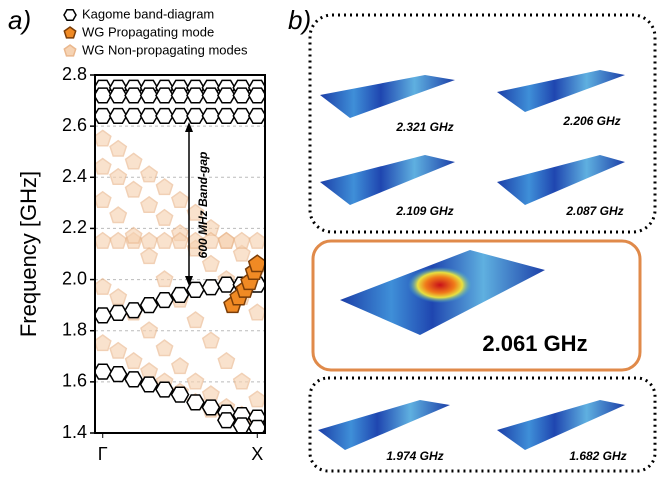 Image resolution: width=664 pixels, height=478 pixels. What do you see at coordinates (74, 125) in the screenshot?
I see `y-tick-label: 2.6` at bounding box center [74, 125].